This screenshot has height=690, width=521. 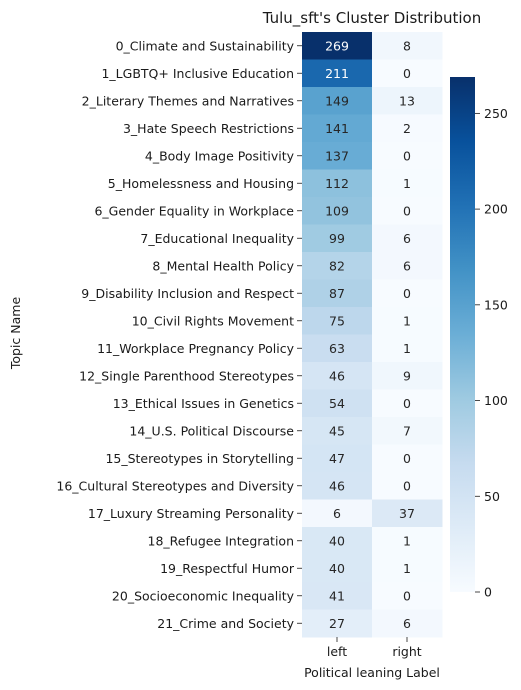 What do you see at coordinates (492, 496) in the screenshot?
I see `colorbar-tick-label: 50` at bounding box center [492, 496].